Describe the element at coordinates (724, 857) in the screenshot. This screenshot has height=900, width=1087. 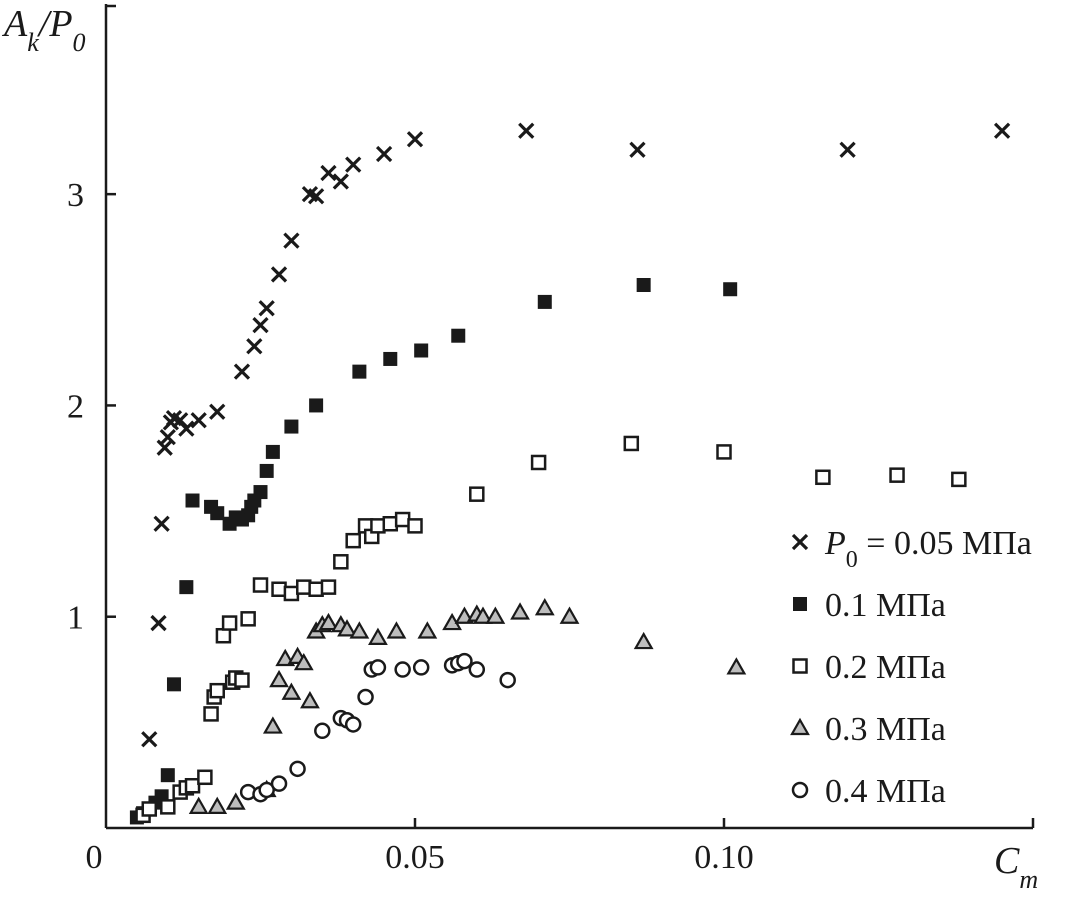
I see `x-tick-label: 0.10` at that location.